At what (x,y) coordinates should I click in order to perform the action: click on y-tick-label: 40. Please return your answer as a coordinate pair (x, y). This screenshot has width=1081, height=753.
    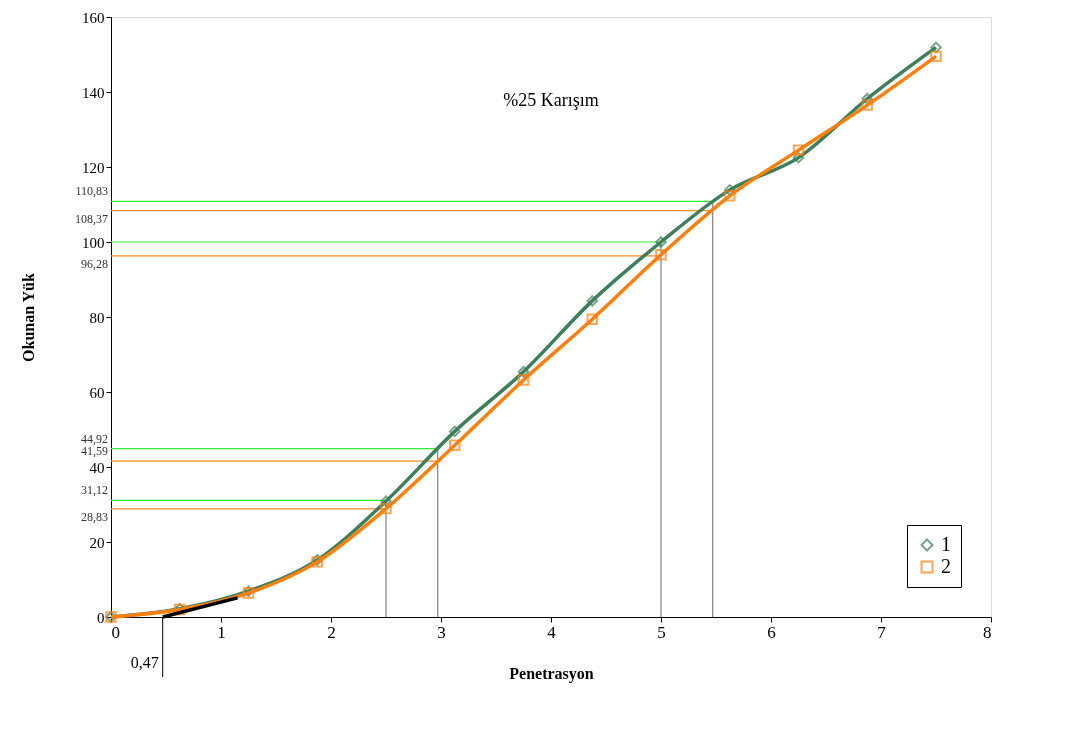
    Looking at the image, I should click on (97, 467).